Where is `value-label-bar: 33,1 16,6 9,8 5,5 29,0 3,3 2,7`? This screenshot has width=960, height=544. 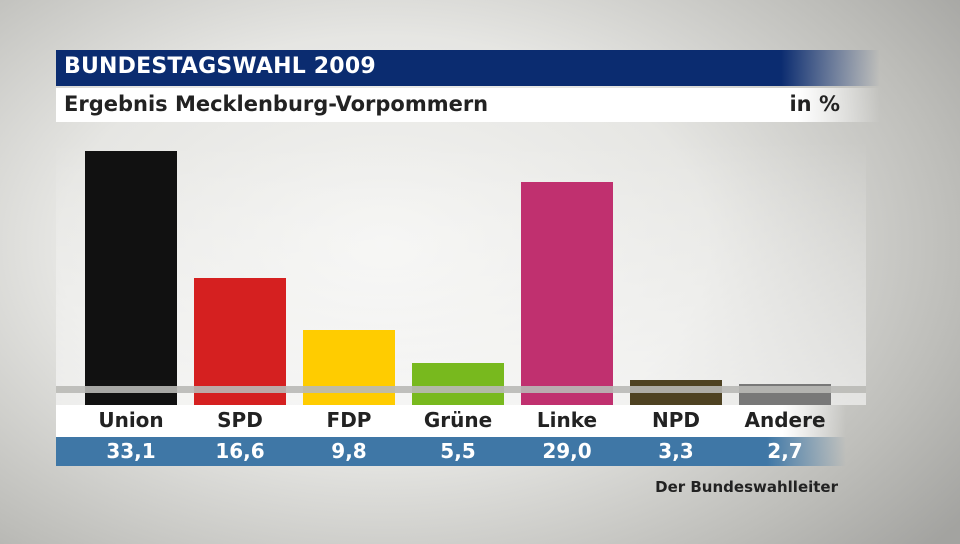
value-label-bar: 33,1 16,6 9,8 5,5 29,0 3,3 2,7 is located at coordinates (451, 451).